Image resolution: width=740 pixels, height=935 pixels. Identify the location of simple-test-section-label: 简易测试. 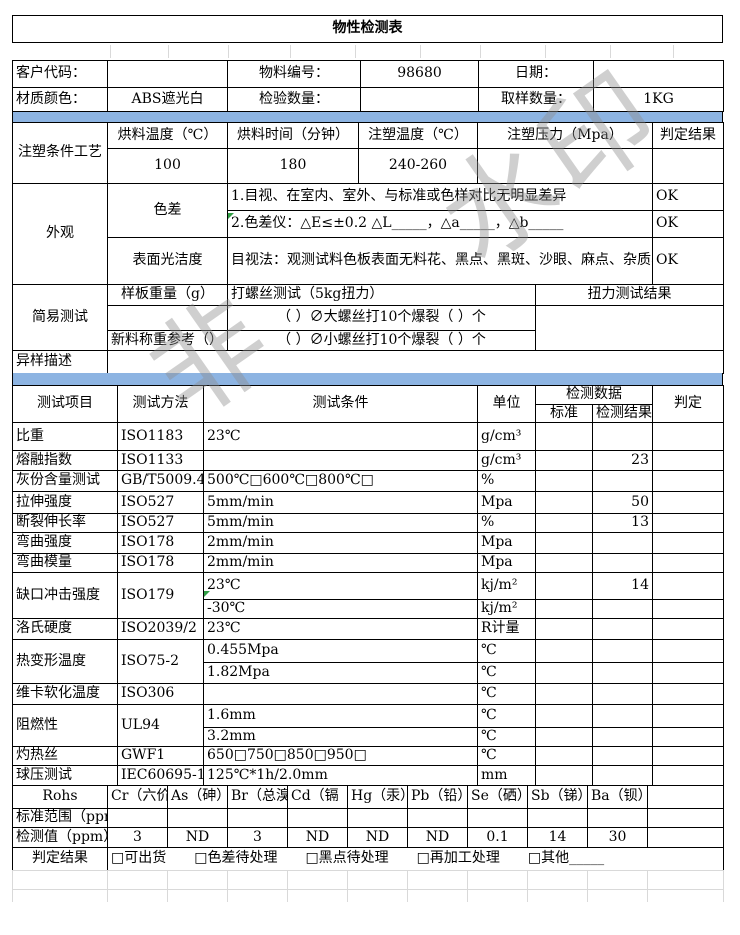
(60, 317).